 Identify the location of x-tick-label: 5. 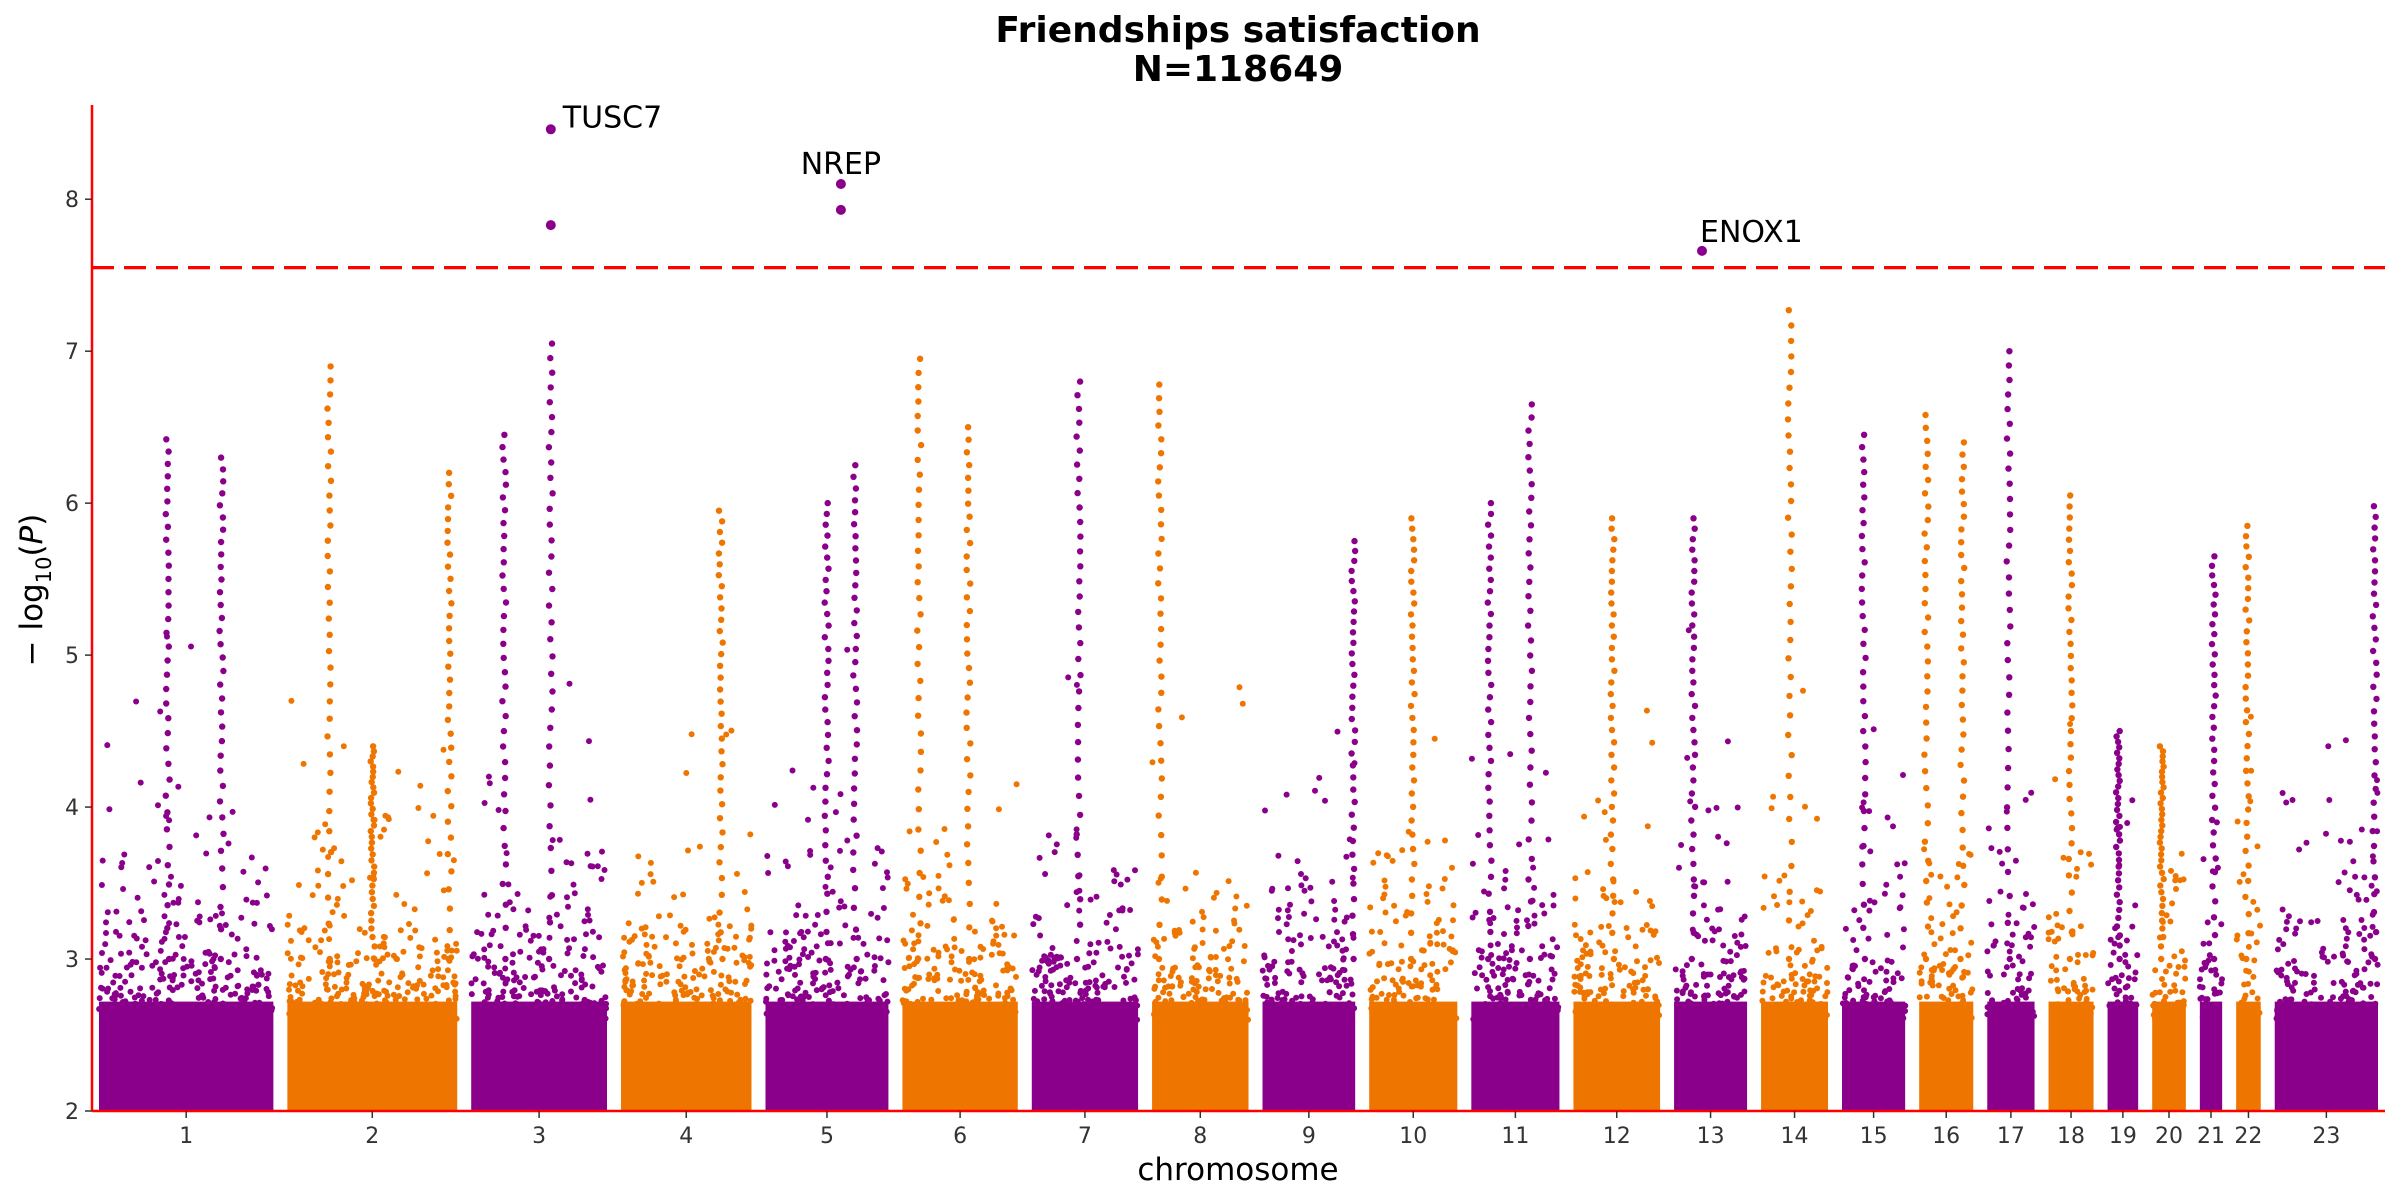
(827, 1136).